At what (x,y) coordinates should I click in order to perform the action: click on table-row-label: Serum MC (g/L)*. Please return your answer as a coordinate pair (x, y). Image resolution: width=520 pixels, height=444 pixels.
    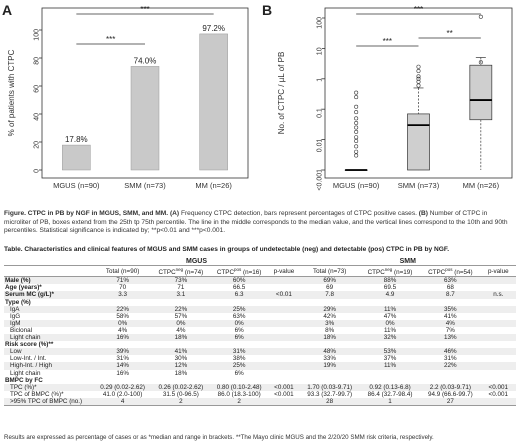
    Looking at the image, I should click on (49, 295).